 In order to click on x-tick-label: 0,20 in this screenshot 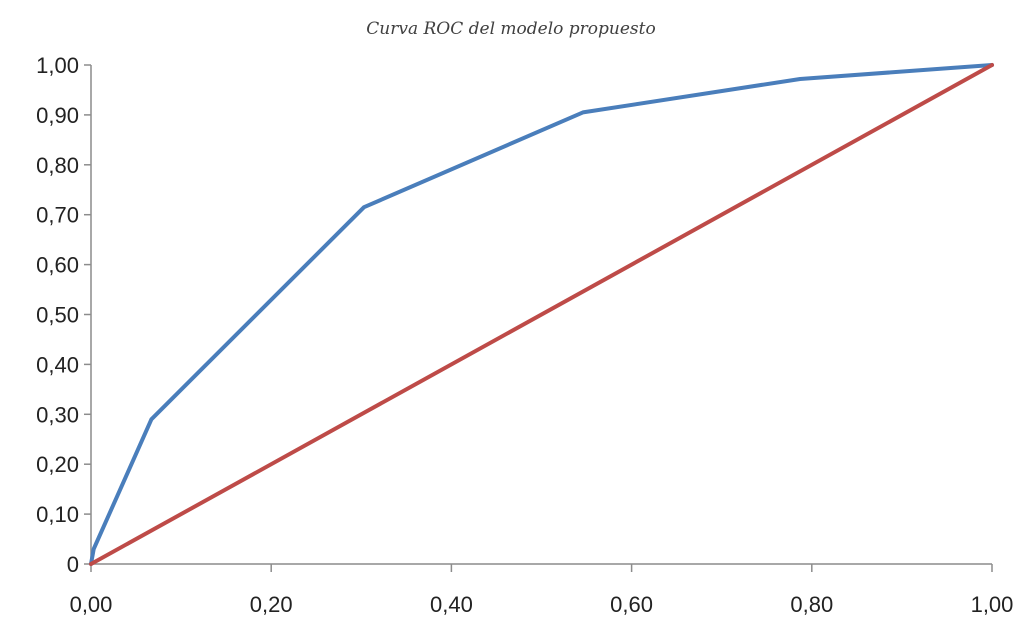, I will do `click(271, 604)`.